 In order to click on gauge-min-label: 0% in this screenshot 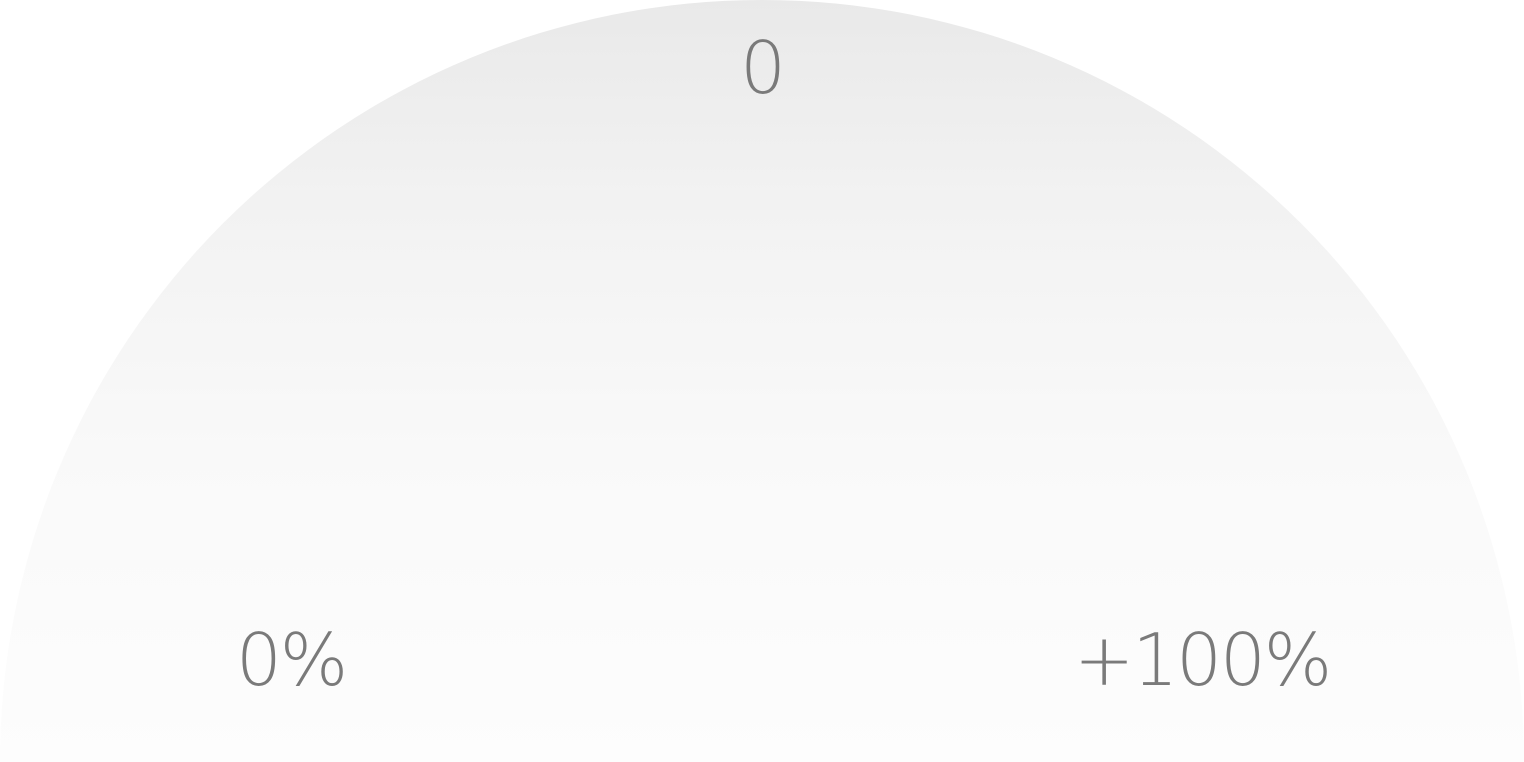, I will do `click(292, 660)`.